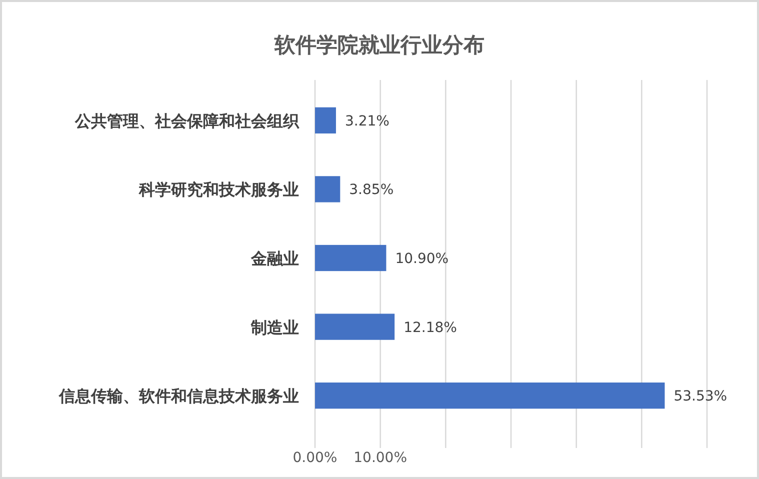 Image resolution: width=759 pixels, height=479 pixels. Describe the element at coordinates (379, 45) in the screenshot. I see `title: 软件学院就业行业分布` at that location.